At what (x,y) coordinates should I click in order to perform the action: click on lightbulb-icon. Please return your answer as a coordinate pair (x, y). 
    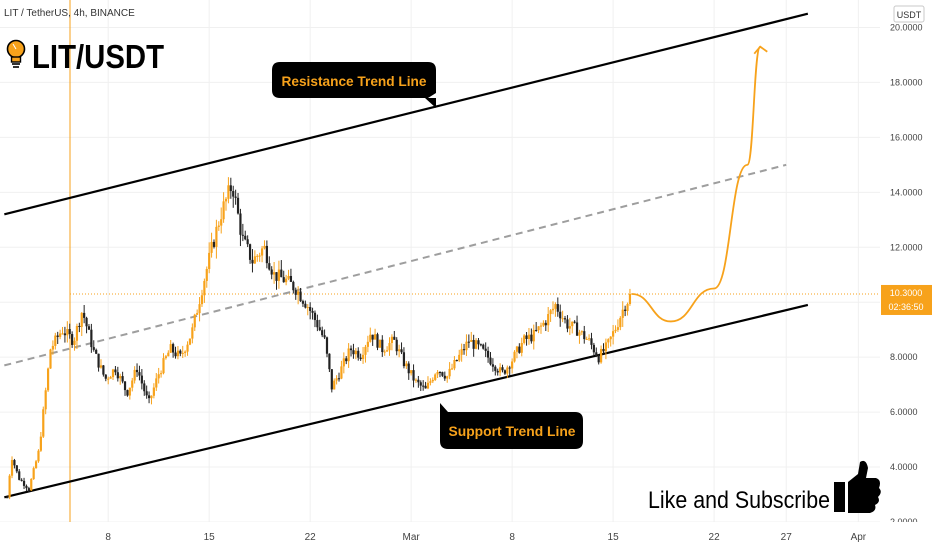
    Looking at the image, I should click on (16, 53).